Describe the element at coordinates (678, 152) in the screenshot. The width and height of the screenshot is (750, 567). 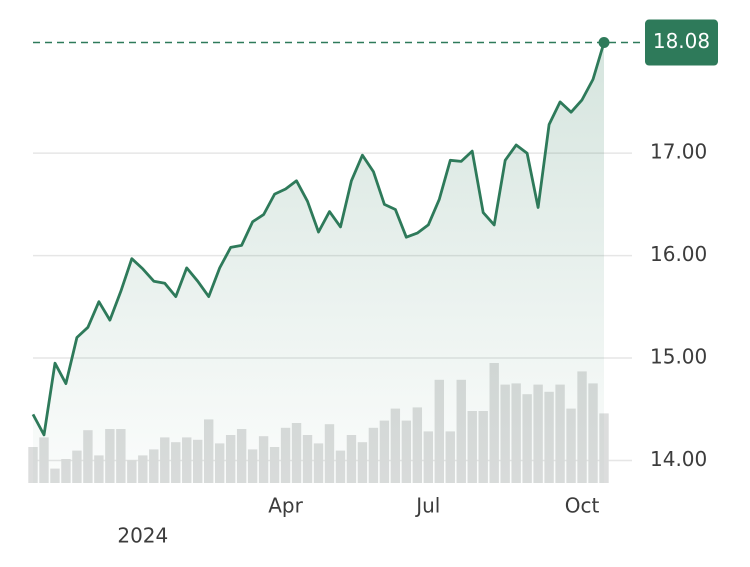
I see `y-tick-label: 17.00` at that location.